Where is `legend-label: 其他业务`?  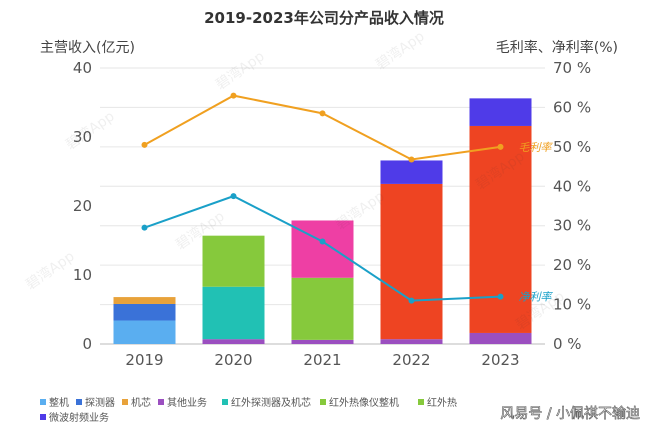 legend-label: 其他业务 is located at coordinates (187, 402).